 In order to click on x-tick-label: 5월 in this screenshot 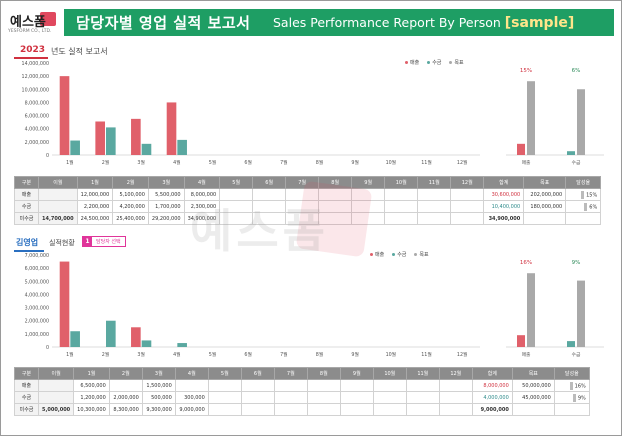, I will do `click(212, 354)`.